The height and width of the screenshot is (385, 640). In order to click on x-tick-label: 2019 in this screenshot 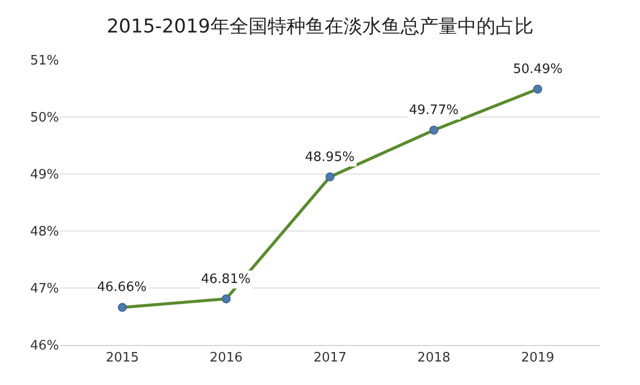, I will do `click(537, 358)`.